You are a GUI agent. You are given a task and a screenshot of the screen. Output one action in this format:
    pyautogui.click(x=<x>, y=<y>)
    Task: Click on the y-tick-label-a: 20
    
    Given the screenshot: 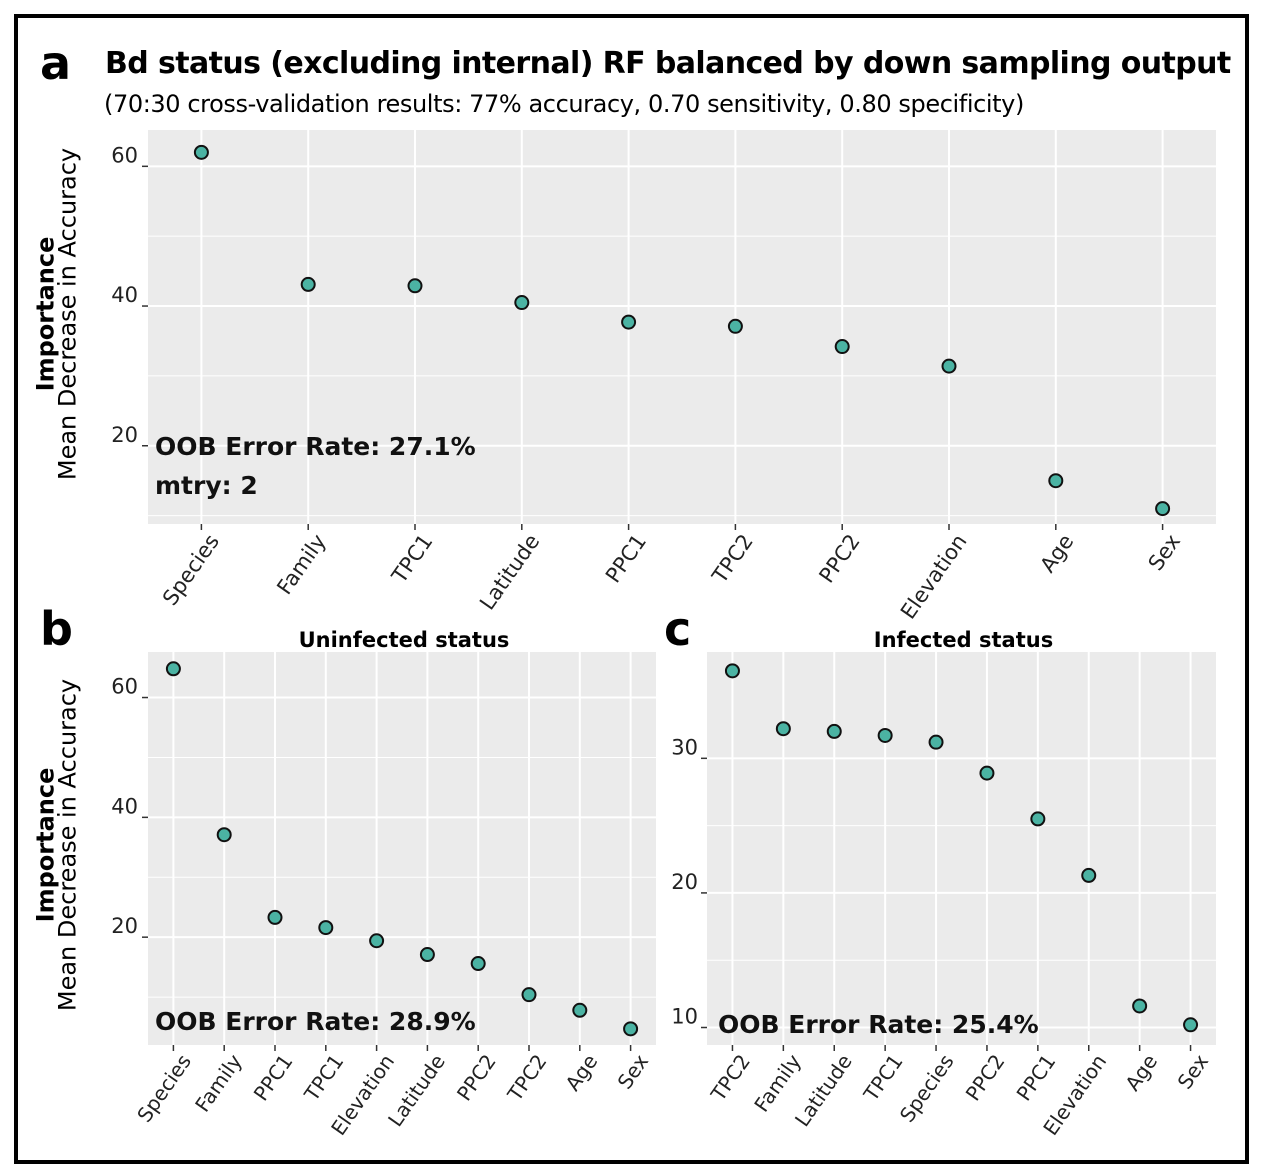 What is the action you would take?
    pyautogui.click(x=124, y=435)
    